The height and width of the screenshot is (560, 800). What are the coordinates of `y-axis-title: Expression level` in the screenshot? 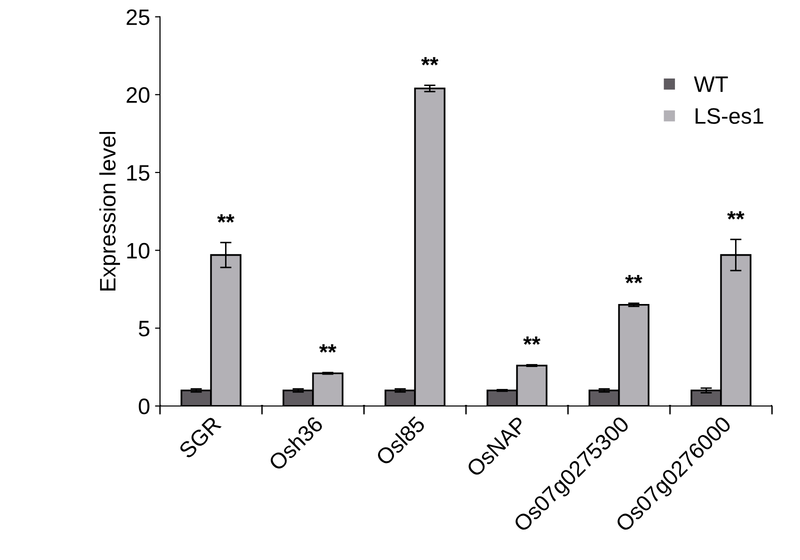 It's located at (109, 211).